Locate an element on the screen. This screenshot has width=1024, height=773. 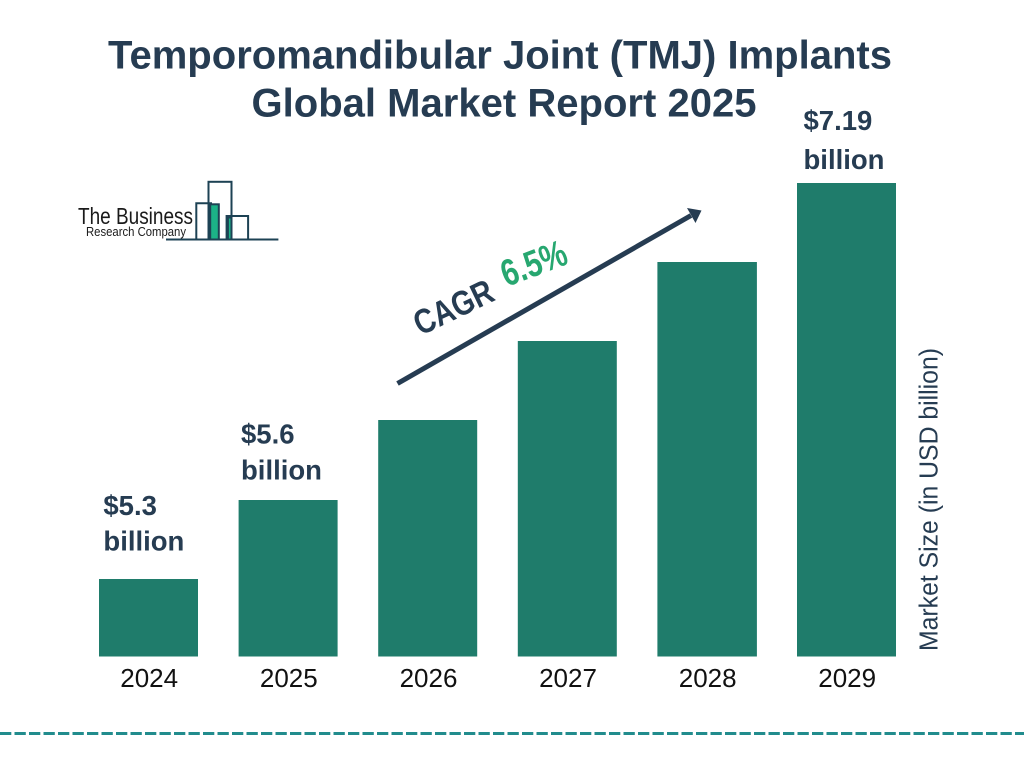
svg-text: $7.19 is located at coordinates (838, 120).